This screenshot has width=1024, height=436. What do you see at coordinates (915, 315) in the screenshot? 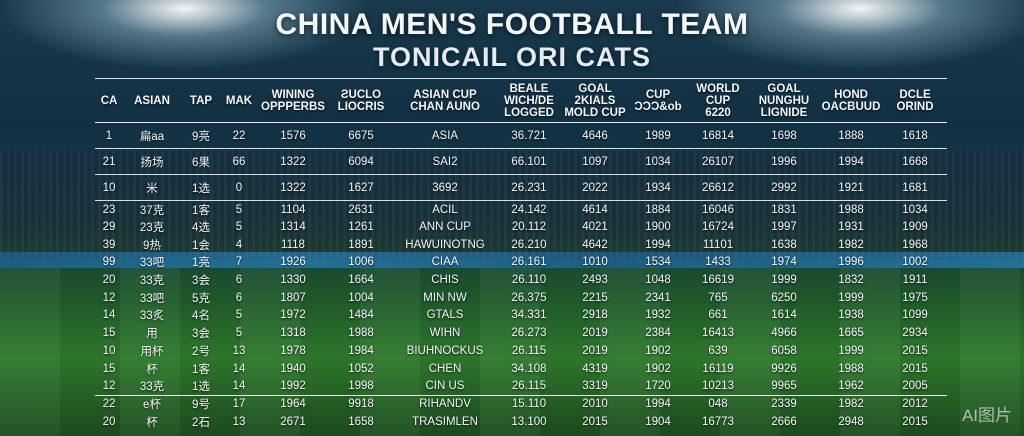
I see `table-cell: 1099` at bounding box center [915, 315].